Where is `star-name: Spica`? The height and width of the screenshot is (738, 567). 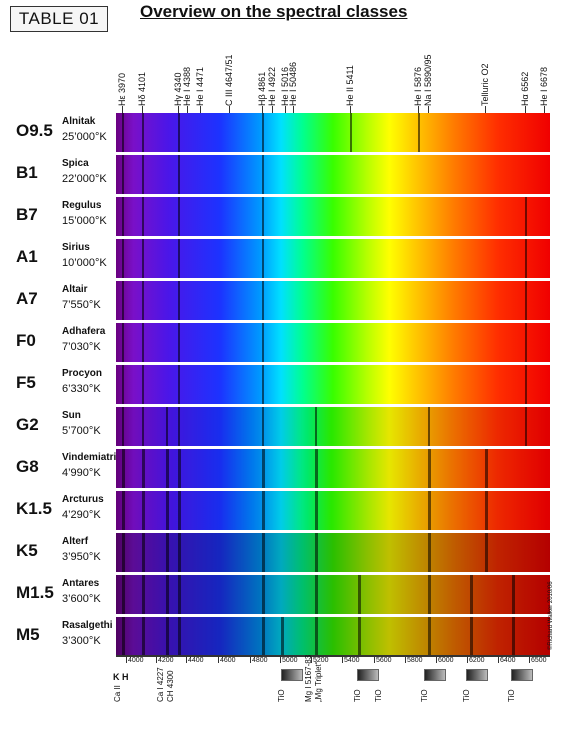 star-name: Spica is located at coordinates (75, 163).